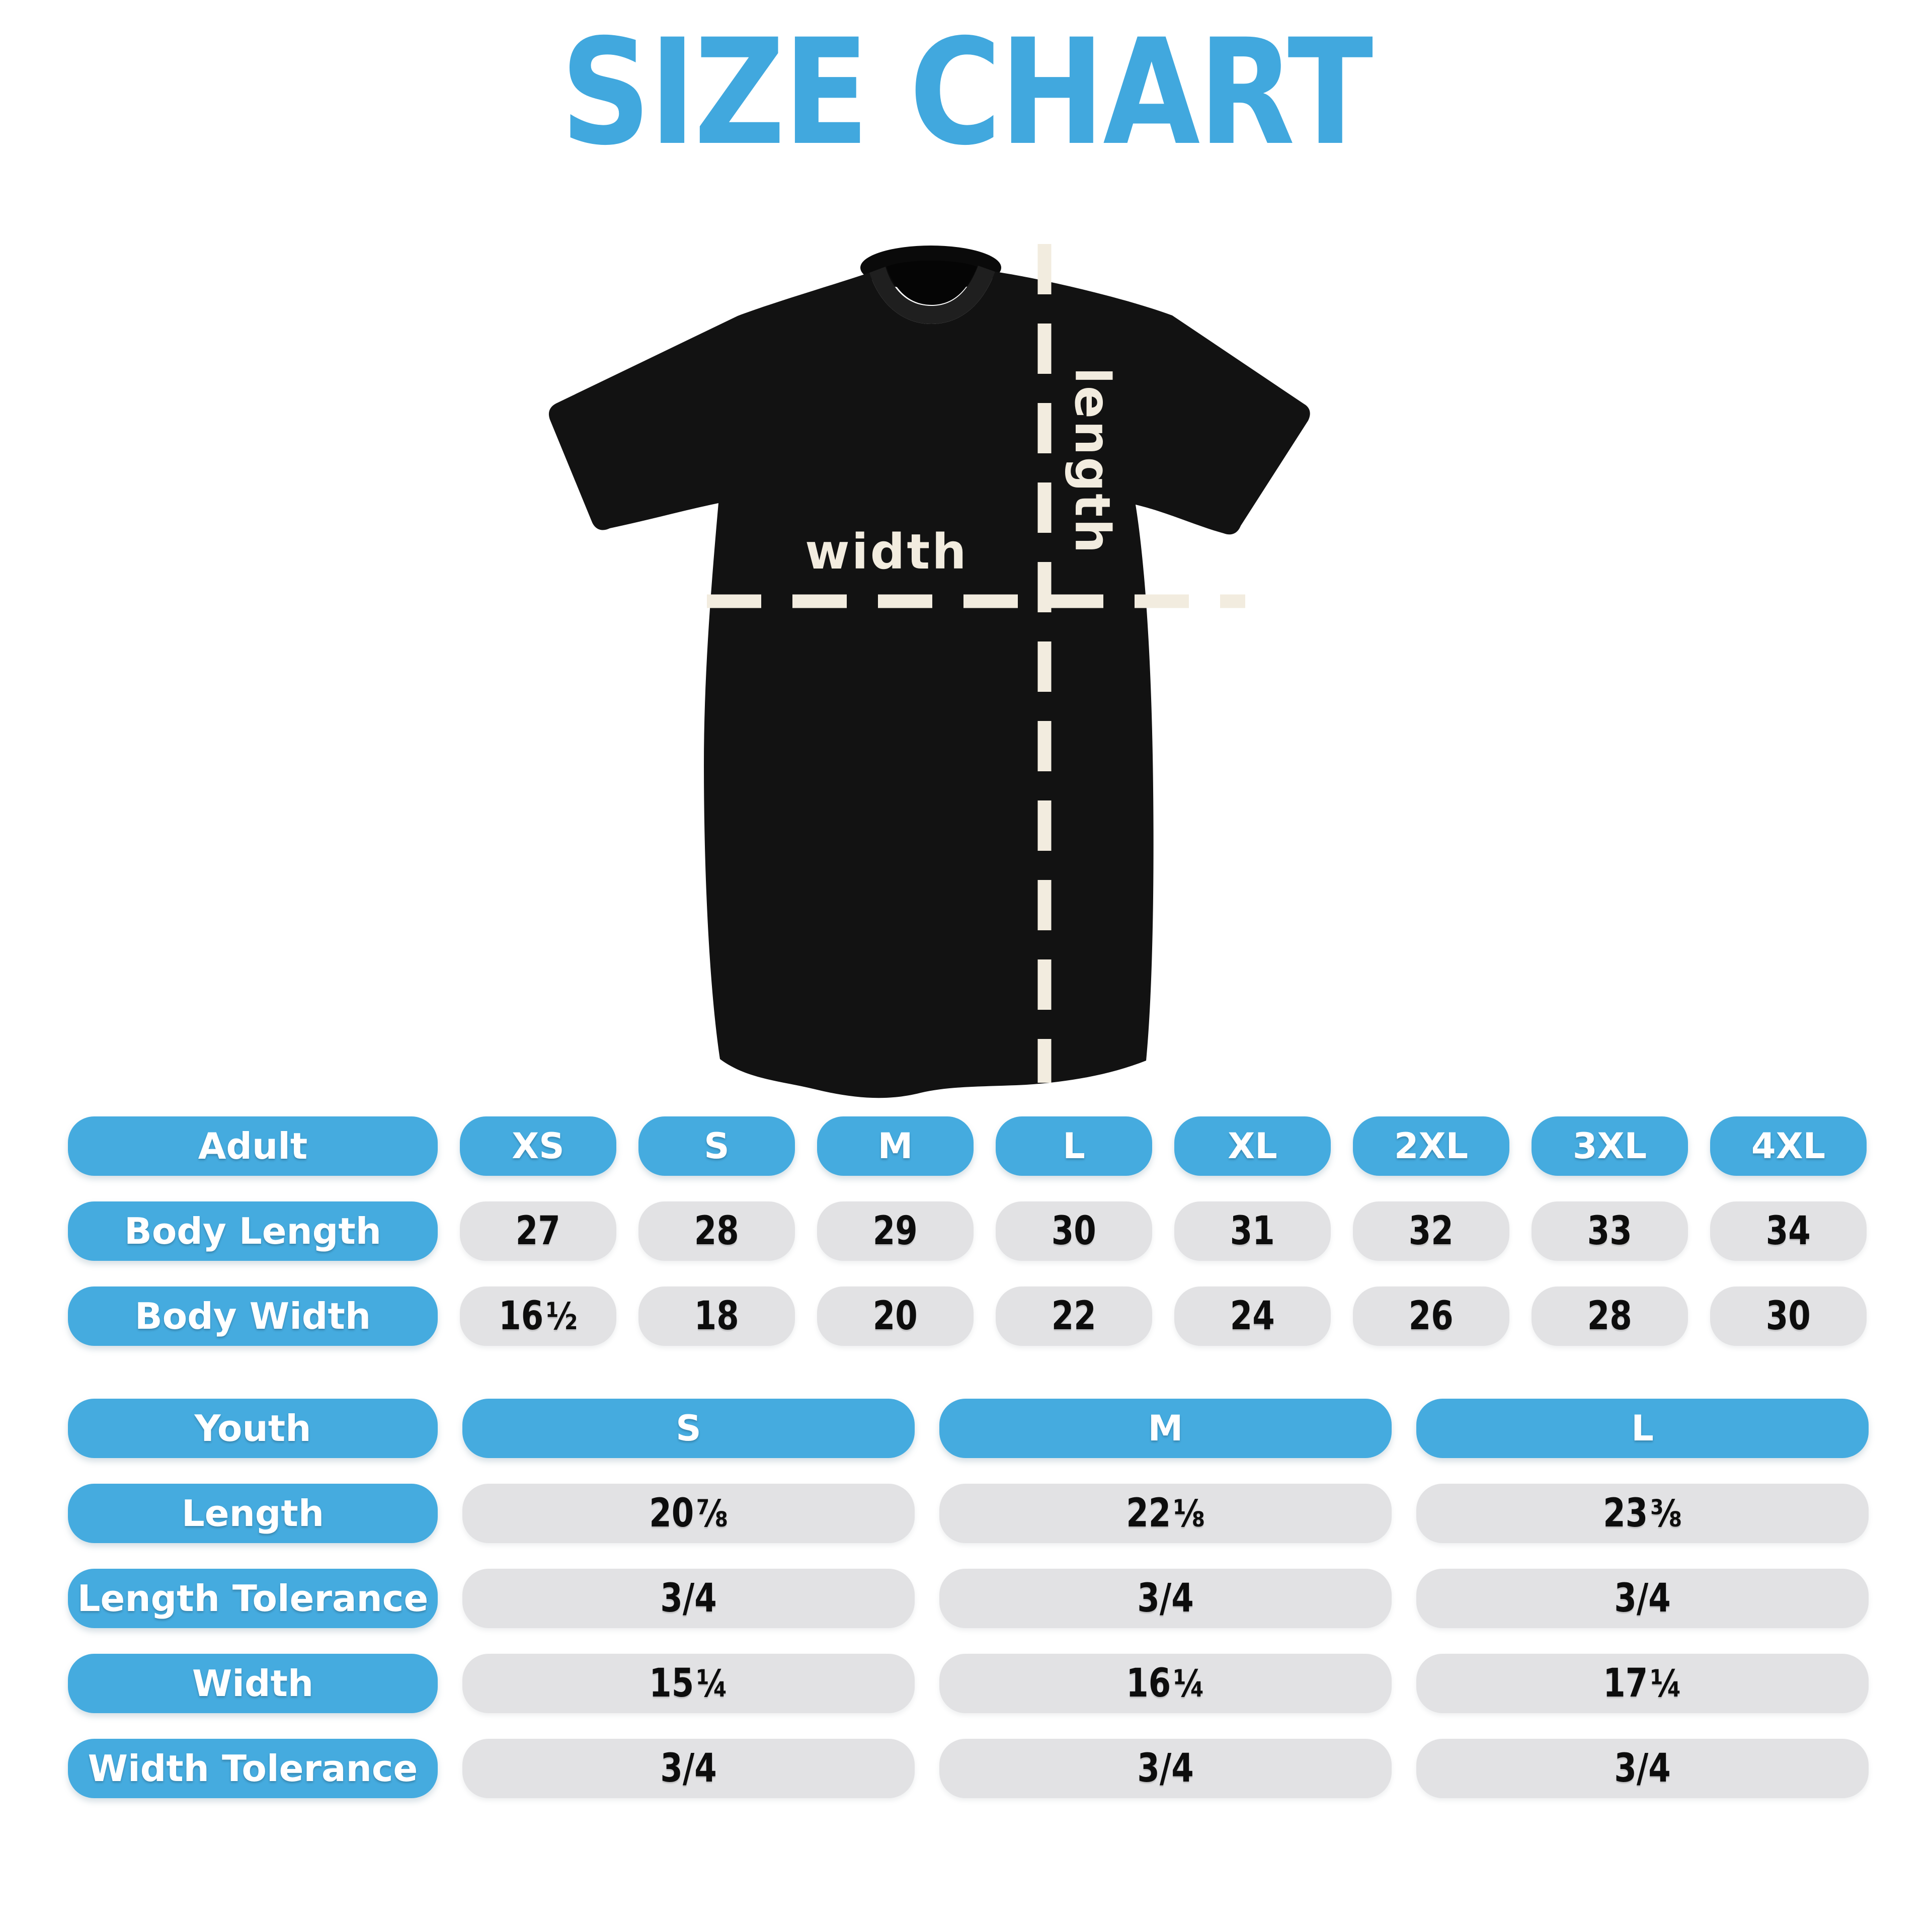  I want to click on value-main: 15, so click(671, 1683).